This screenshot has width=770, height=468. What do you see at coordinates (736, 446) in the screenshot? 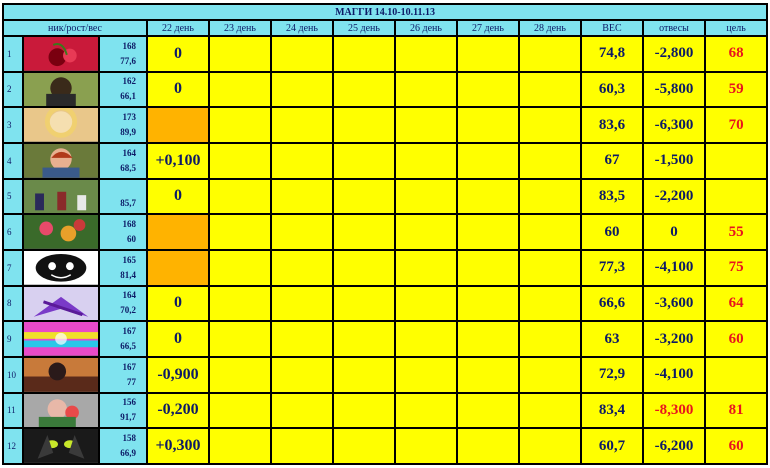
I see `goal-cell: 60` at bounding box center [736, 446].